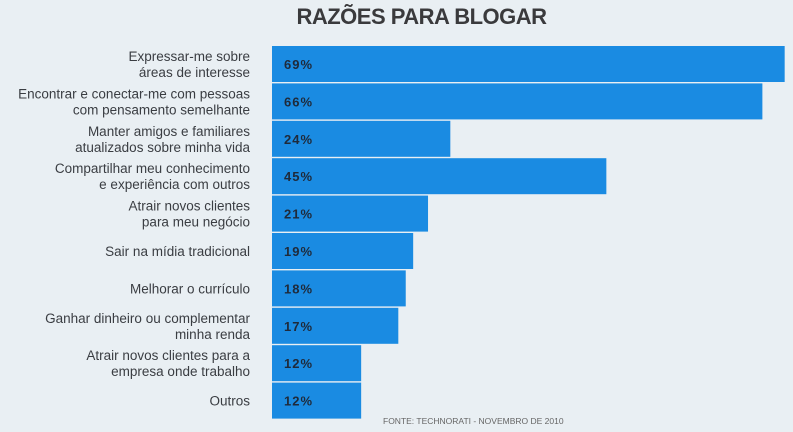  I want to click on bar-value-label: 69%, so click(298, 64).